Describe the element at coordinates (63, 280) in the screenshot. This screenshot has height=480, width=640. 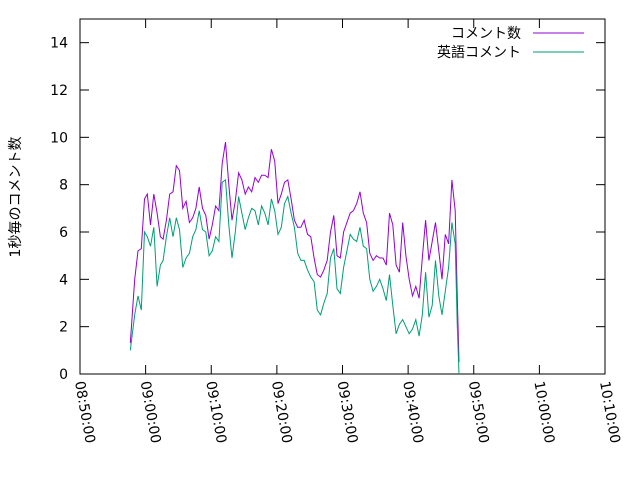
I see `y-tick-label: 4` at that location.